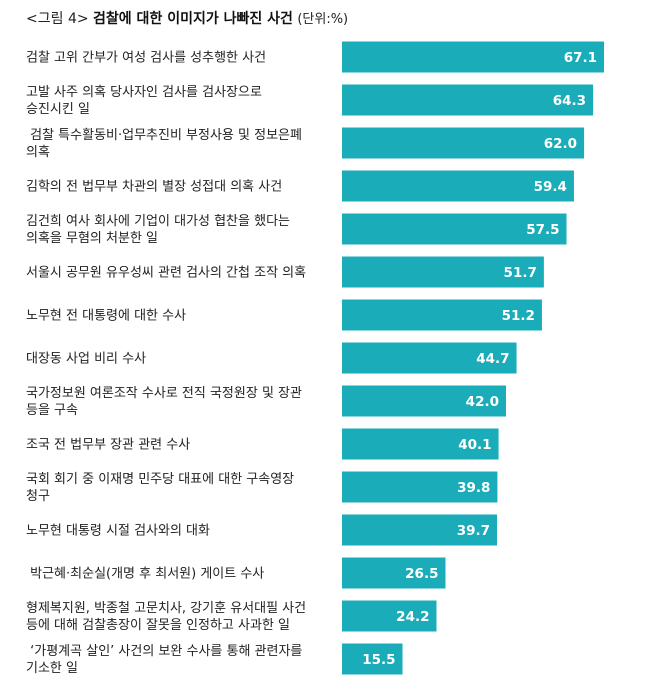 The width and height of the screenshot is (658, 689). What do you see at coordinates (492, 359) in the screenshot?
I see `value-label: 44.7` at bounding box center [492, 359].